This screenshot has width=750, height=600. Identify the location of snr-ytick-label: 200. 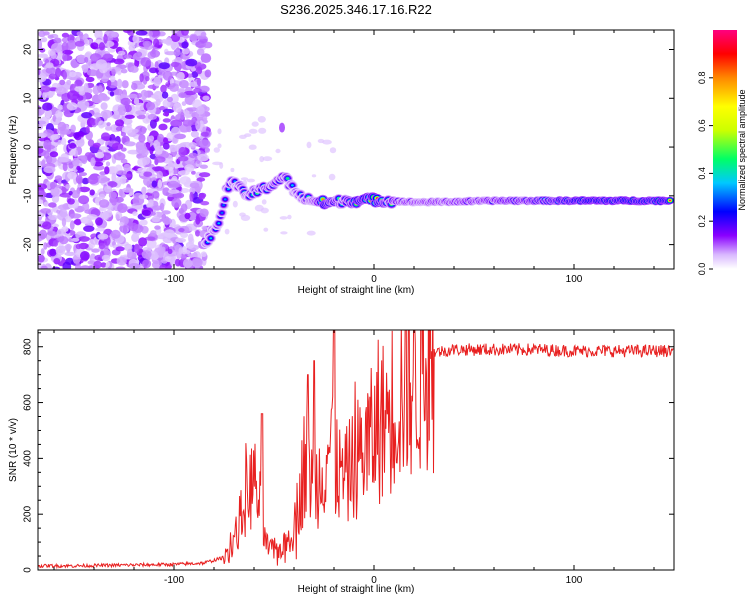
(28, 513).